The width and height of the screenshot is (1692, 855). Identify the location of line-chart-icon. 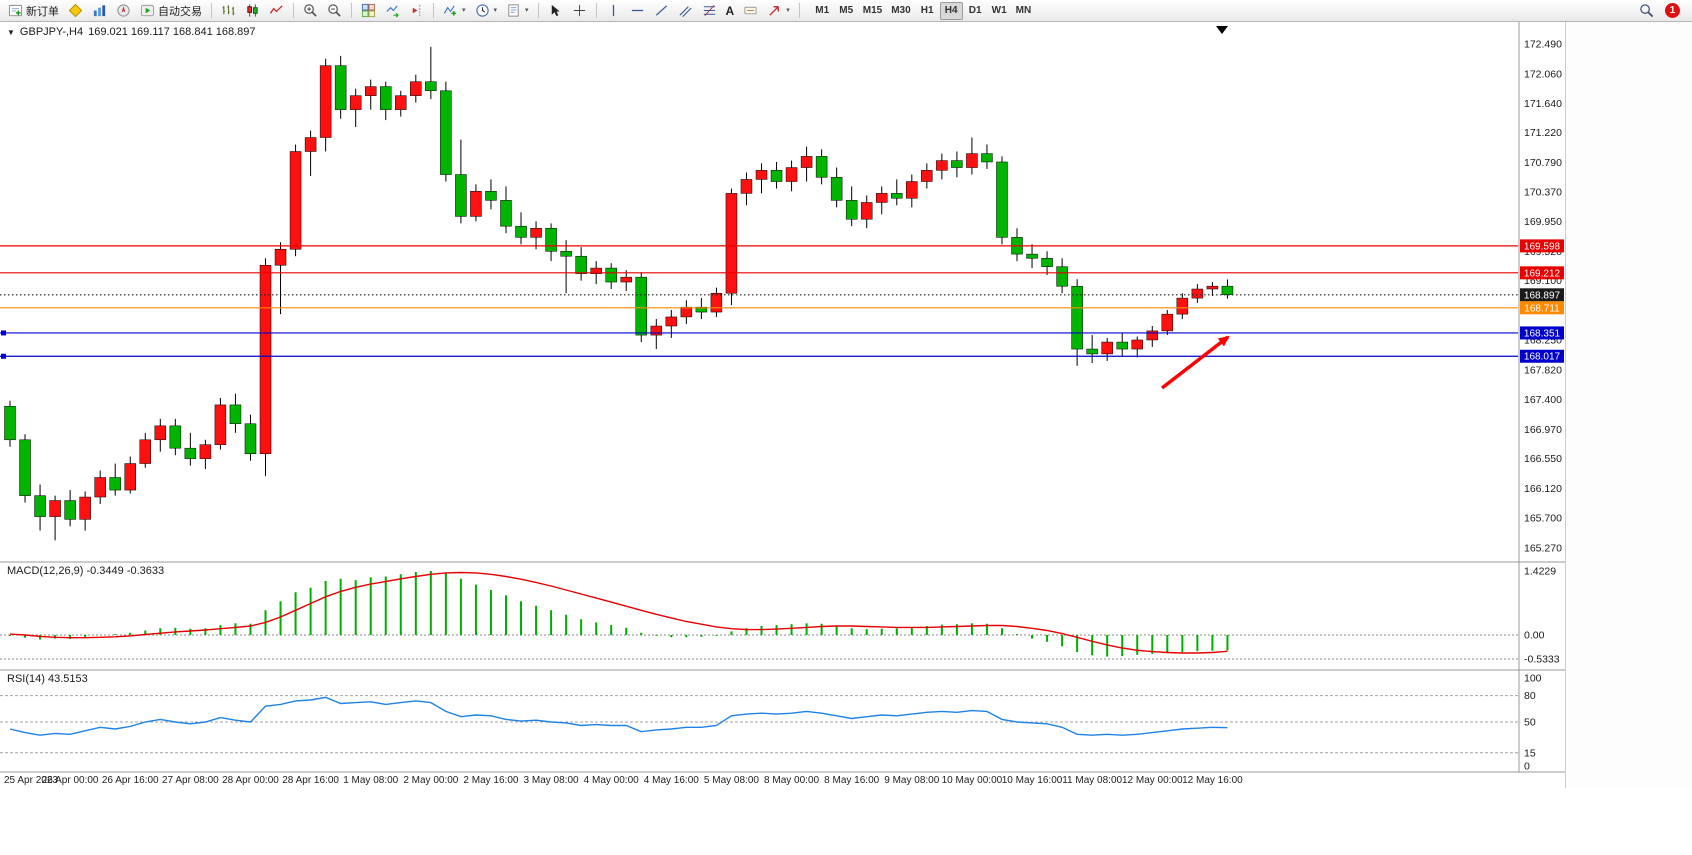
(276, 9).